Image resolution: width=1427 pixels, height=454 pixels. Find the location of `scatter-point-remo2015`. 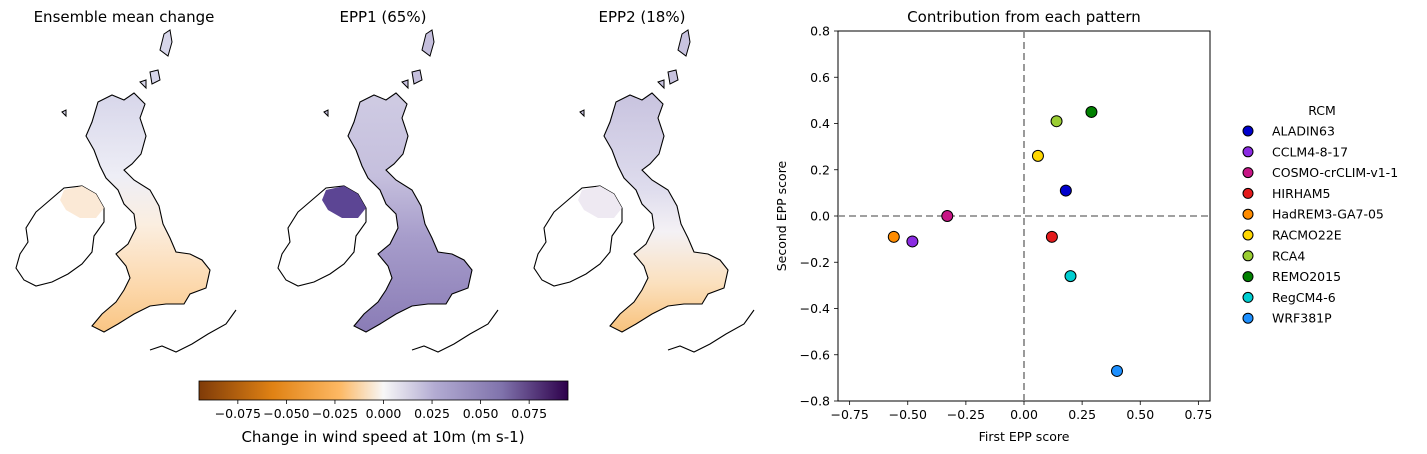

scatter-point-remo2015 is located at coordinates (1091, 111).